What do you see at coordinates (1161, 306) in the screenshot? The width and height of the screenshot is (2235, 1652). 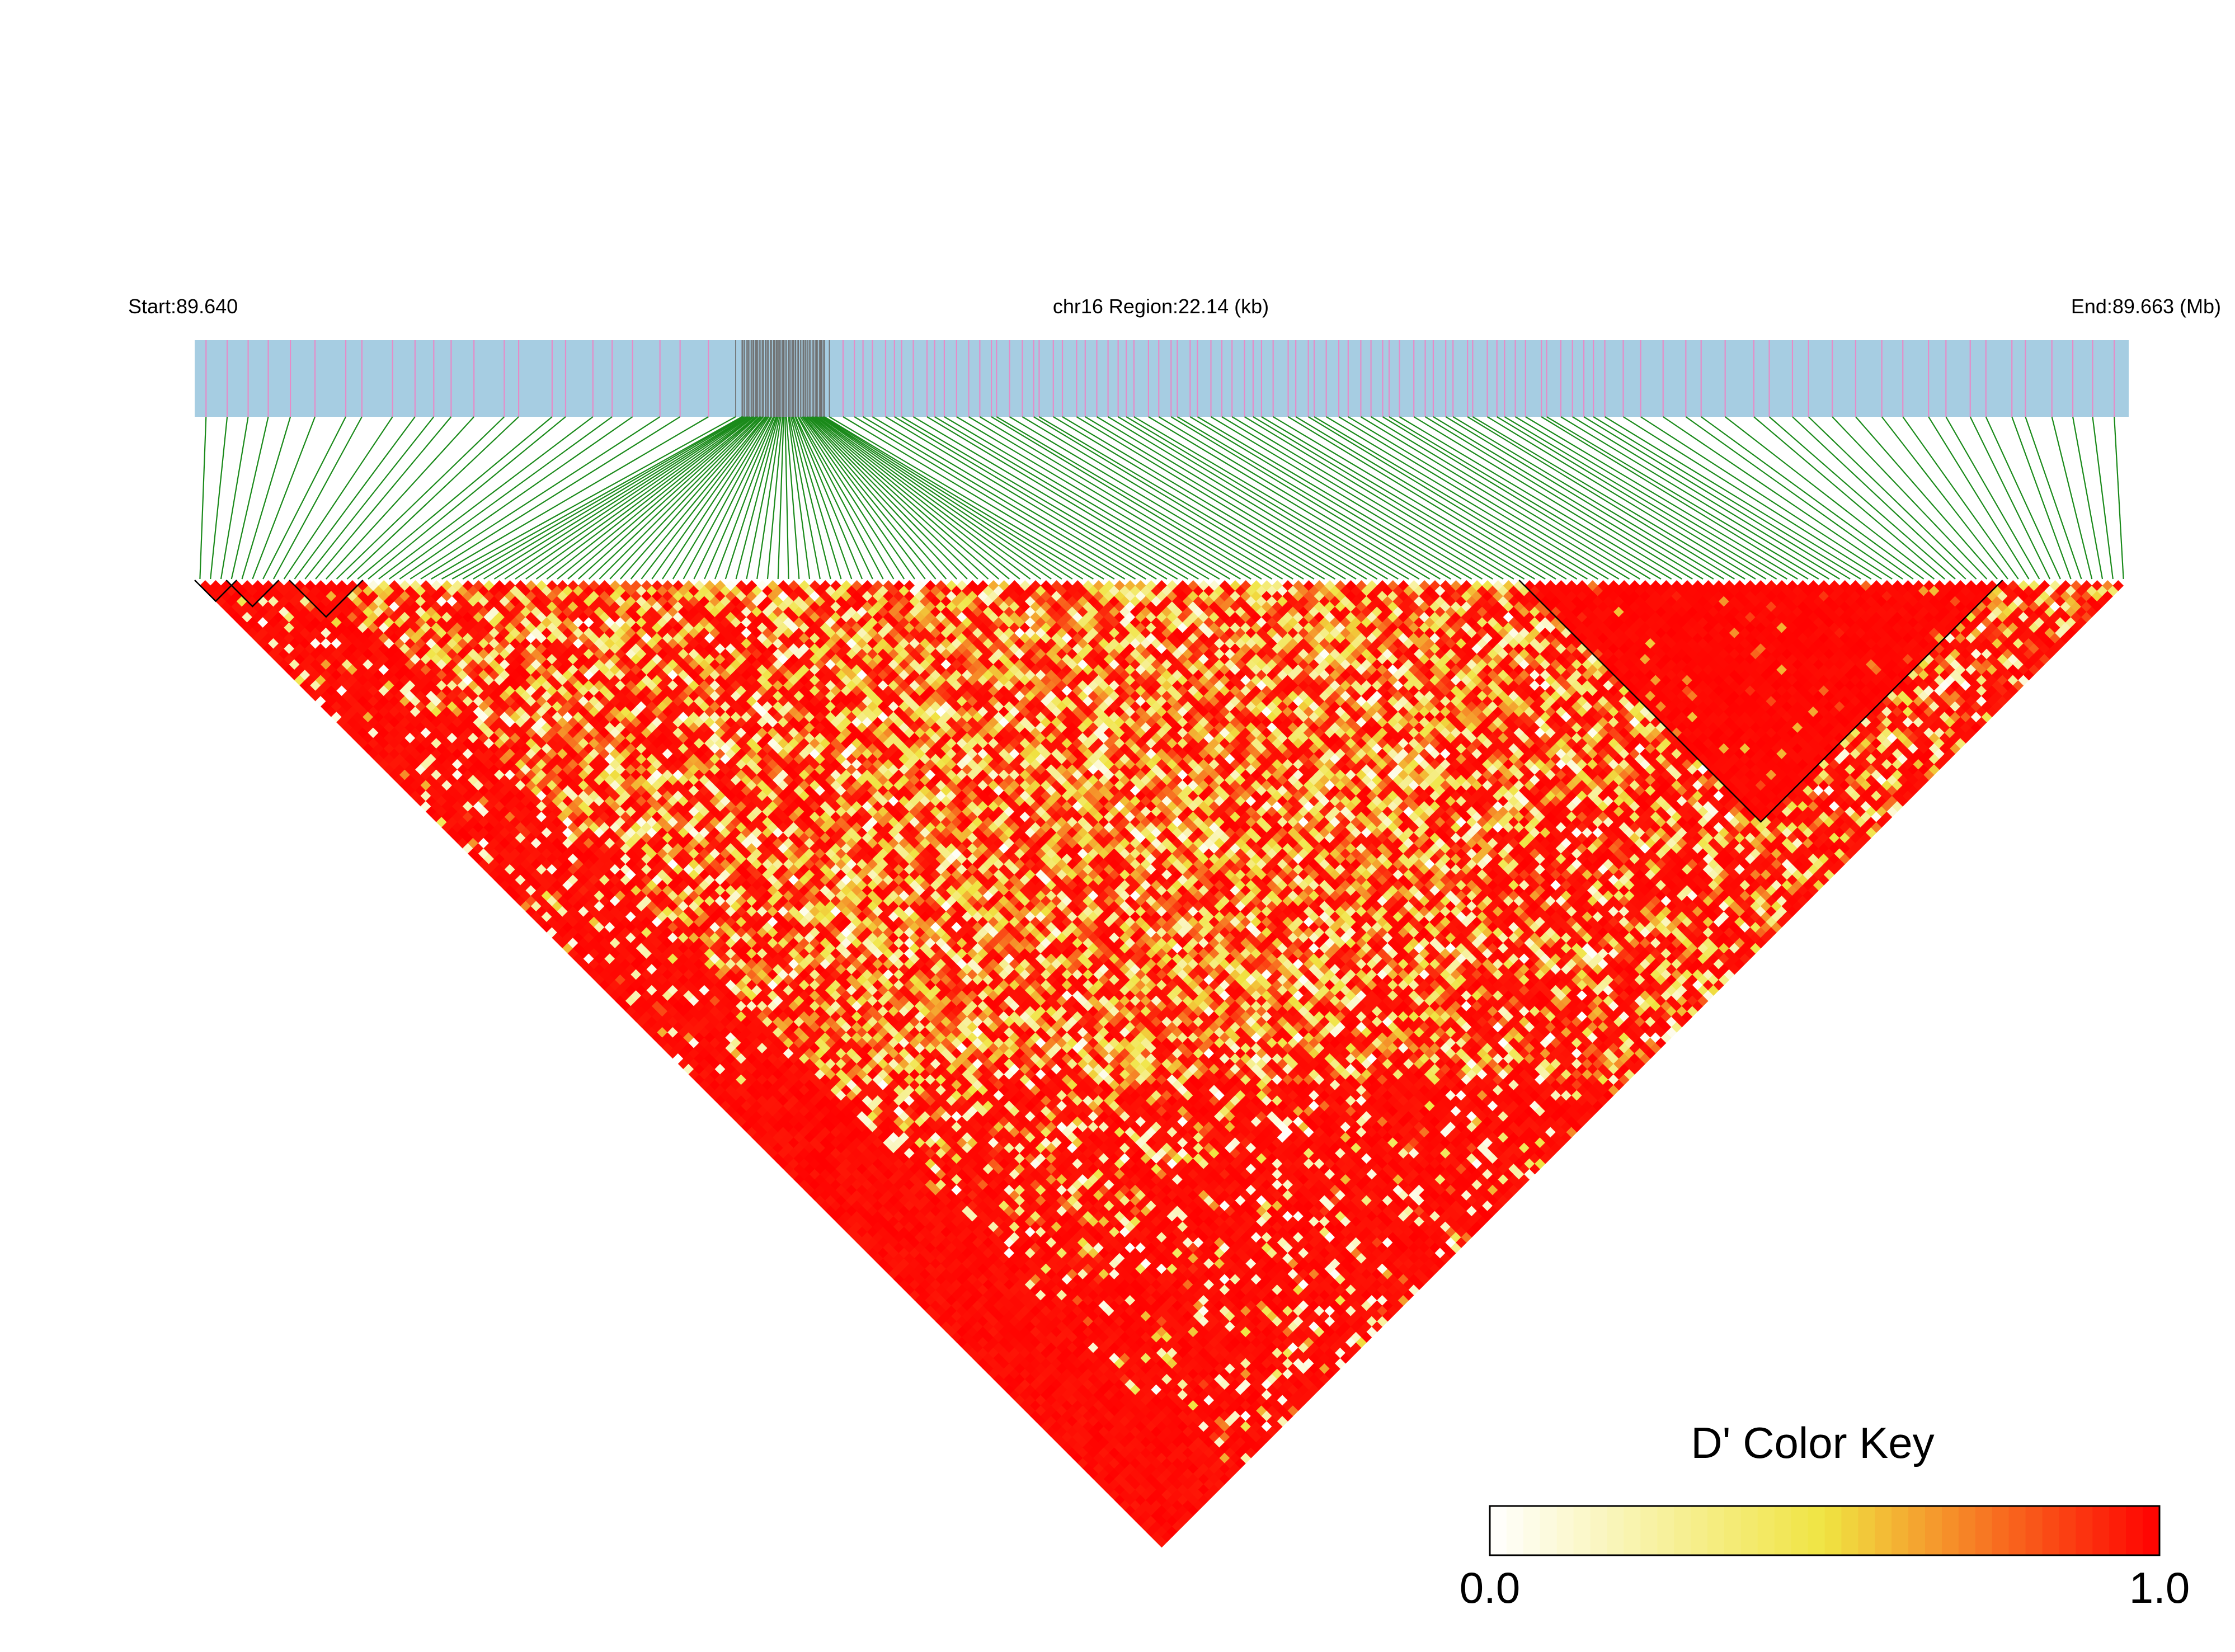 I see `region-title: chr16 Region:22.14 (kb)` at bounding box center [1161, 306].